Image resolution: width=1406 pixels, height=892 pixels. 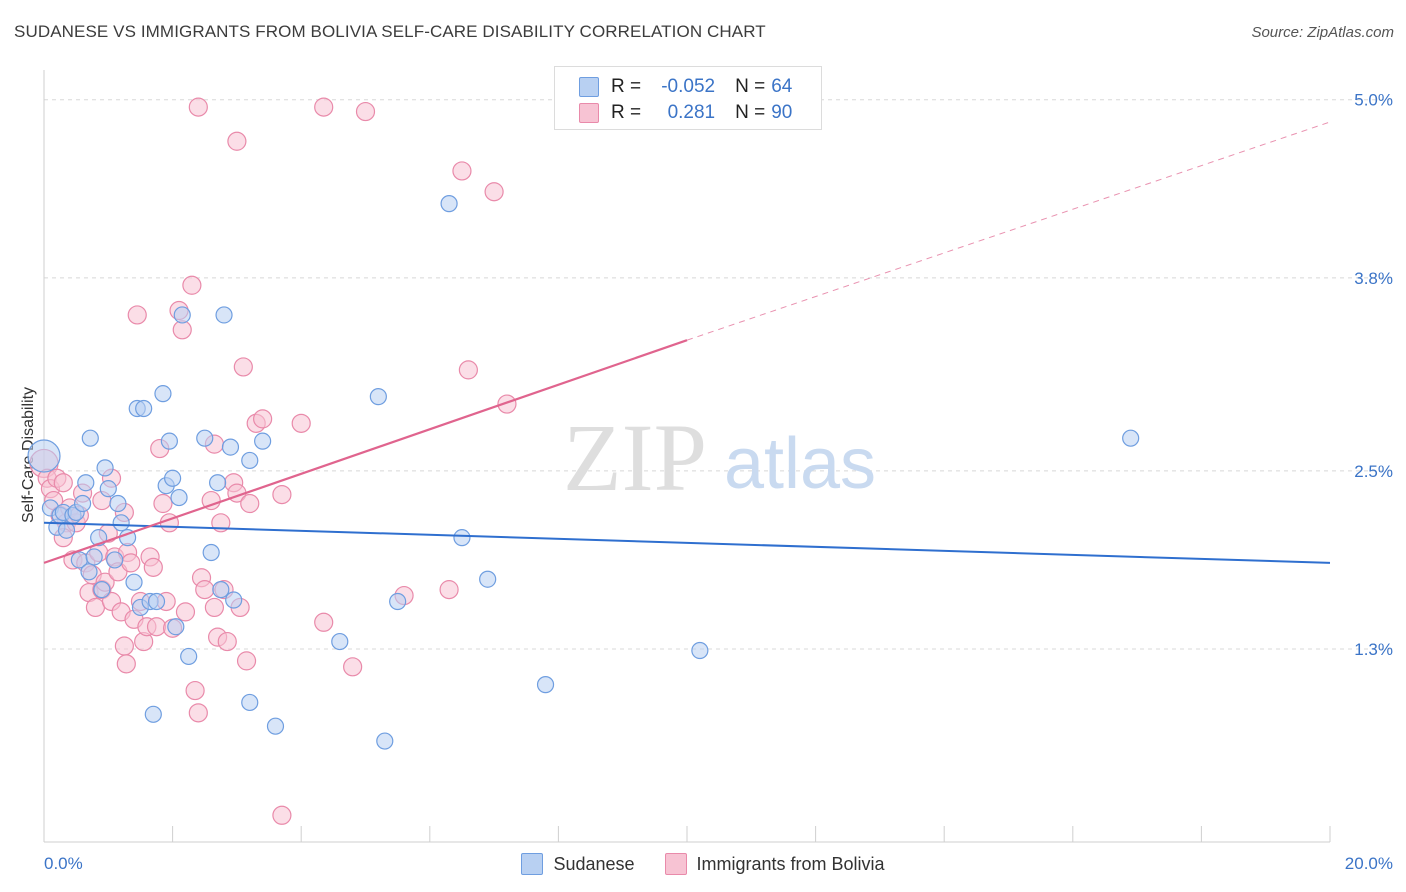 What do you see at coordinates (63, 863) in the screenshot?
I see `x-tick-label: 0.0%` at bounding box center [63, 863].